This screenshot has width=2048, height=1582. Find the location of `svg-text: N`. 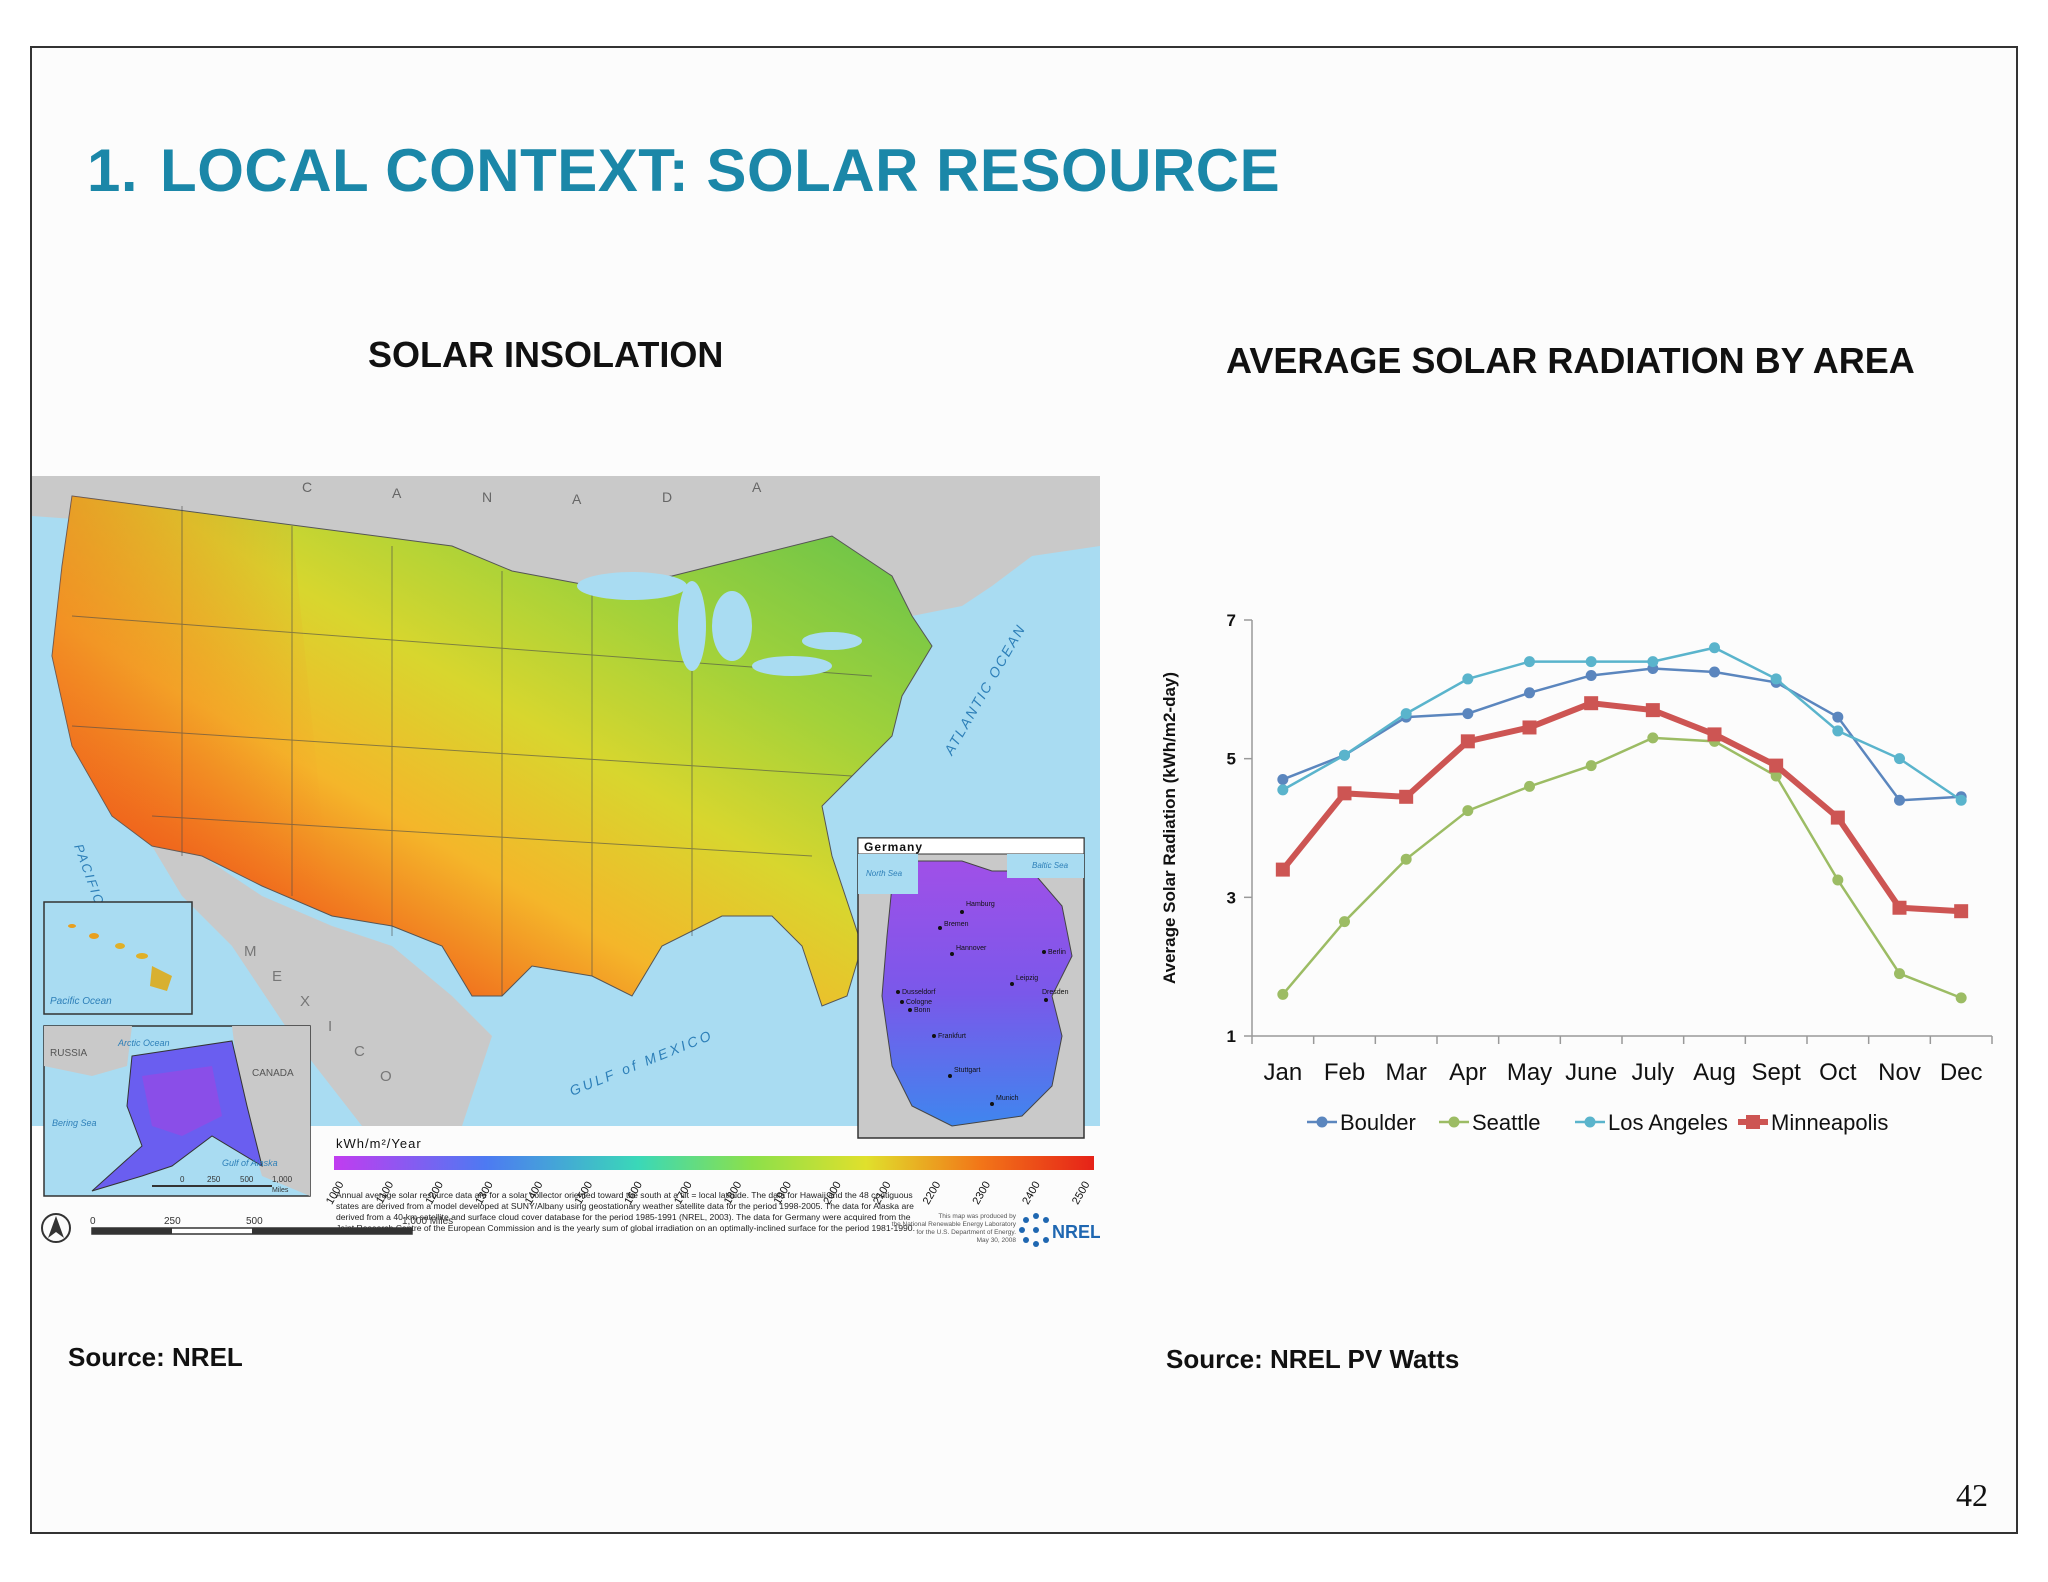

svg-text: N is located at coordinates (488, 497).